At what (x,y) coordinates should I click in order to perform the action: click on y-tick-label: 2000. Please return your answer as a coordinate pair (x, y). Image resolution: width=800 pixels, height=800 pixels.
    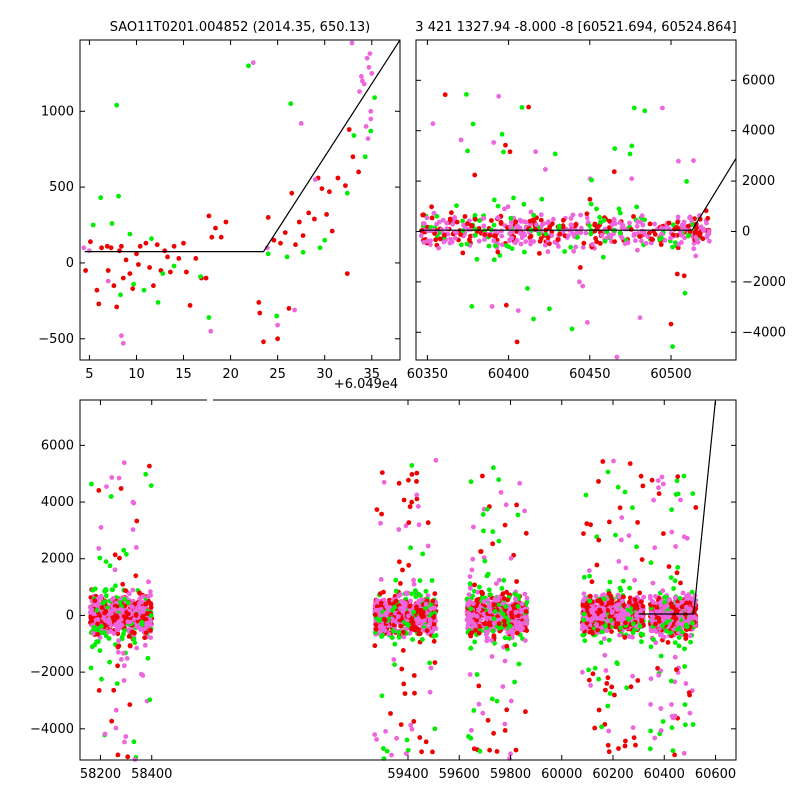
    Looking at the image, I should click on (758, 181).